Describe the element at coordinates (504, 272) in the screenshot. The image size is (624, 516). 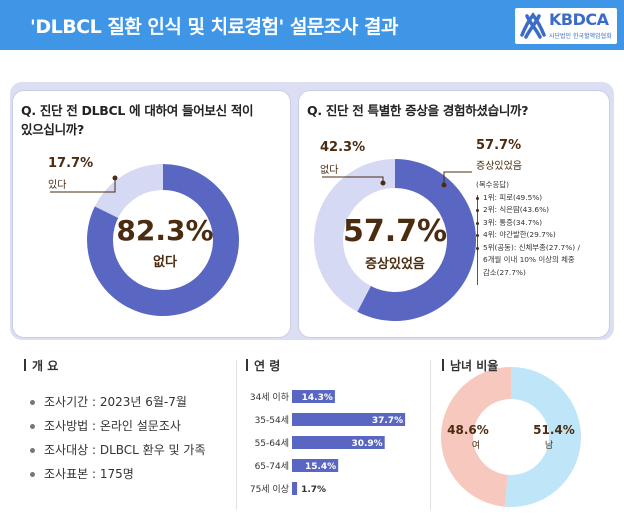
I see `symptom-item-continued: 감소(27.7%)` at that location.